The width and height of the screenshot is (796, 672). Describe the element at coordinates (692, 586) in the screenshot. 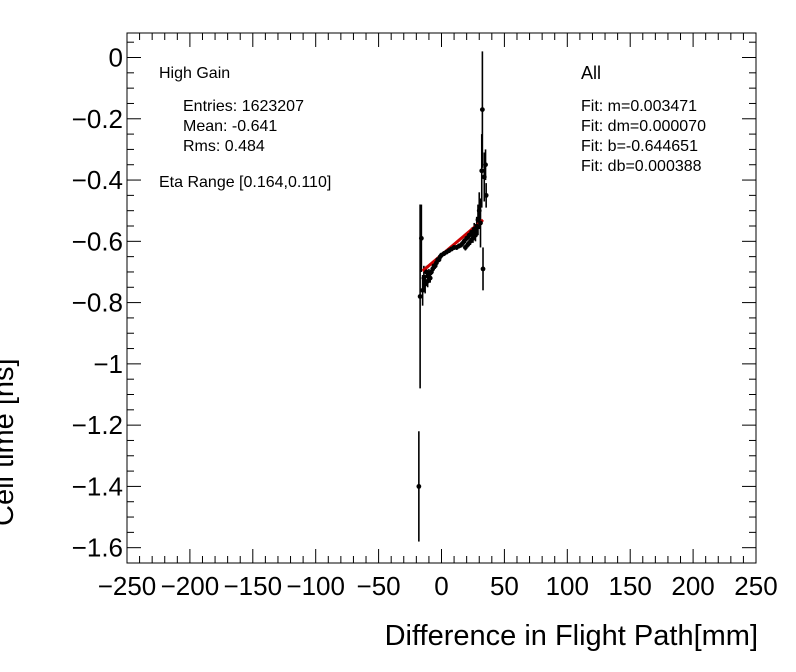

I see `x-tick-label: 200` at that location.